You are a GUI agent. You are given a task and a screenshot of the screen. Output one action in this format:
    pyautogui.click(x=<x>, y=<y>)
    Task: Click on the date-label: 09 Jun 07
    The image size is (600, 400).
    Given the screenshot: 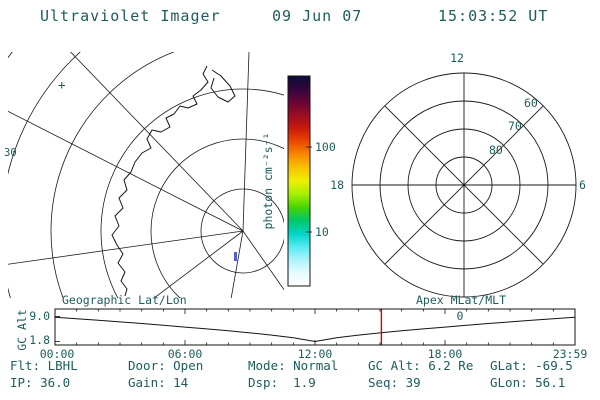 What is the action you would take?
    pyautogui.click(x=317, y=16)
    